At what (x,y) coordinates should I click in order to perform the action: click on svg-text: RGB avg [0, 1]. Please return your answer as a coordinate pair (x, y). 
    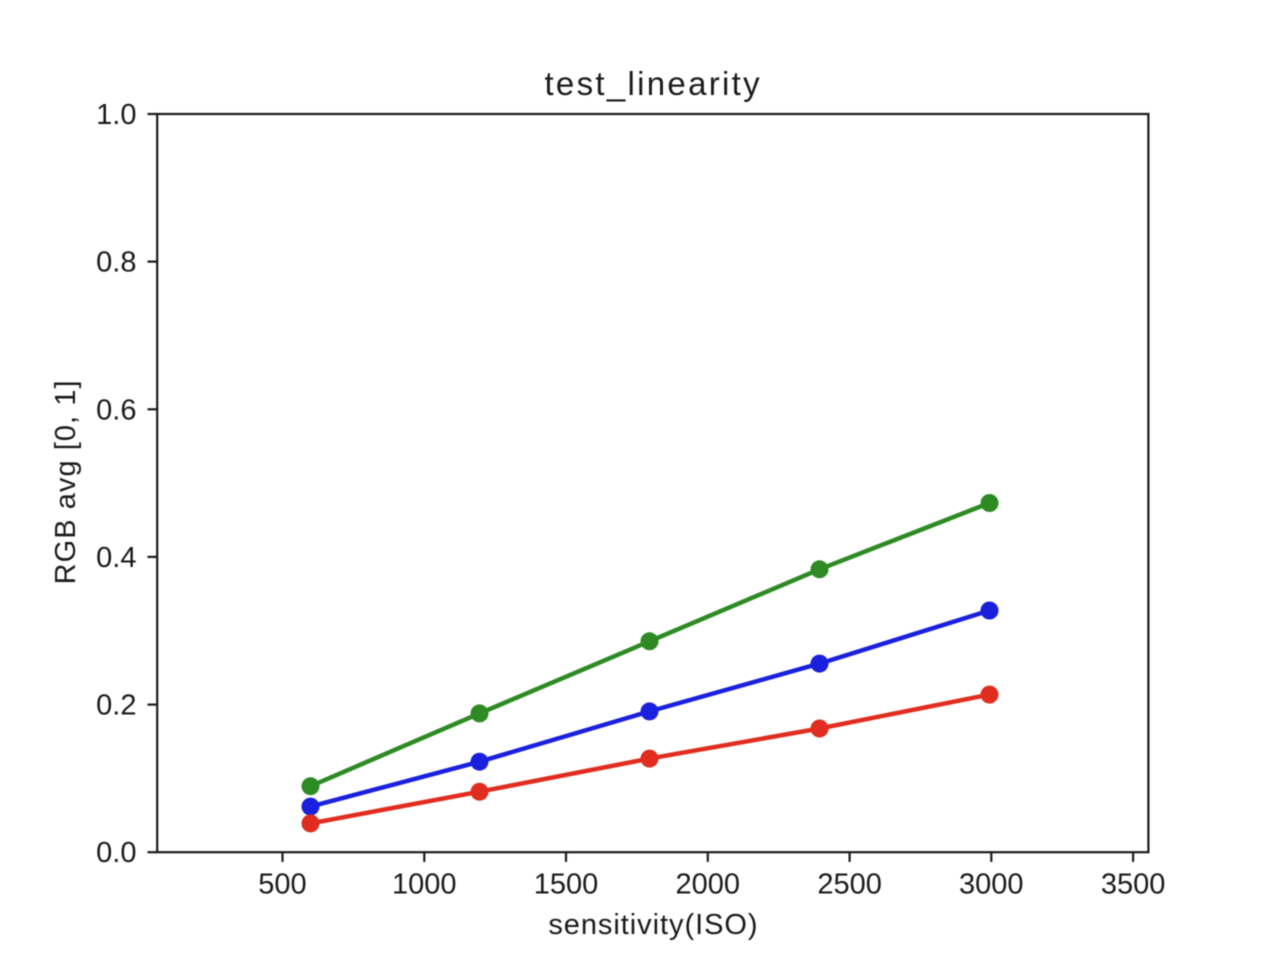
    Looking at the image, I should click on (66, 481).